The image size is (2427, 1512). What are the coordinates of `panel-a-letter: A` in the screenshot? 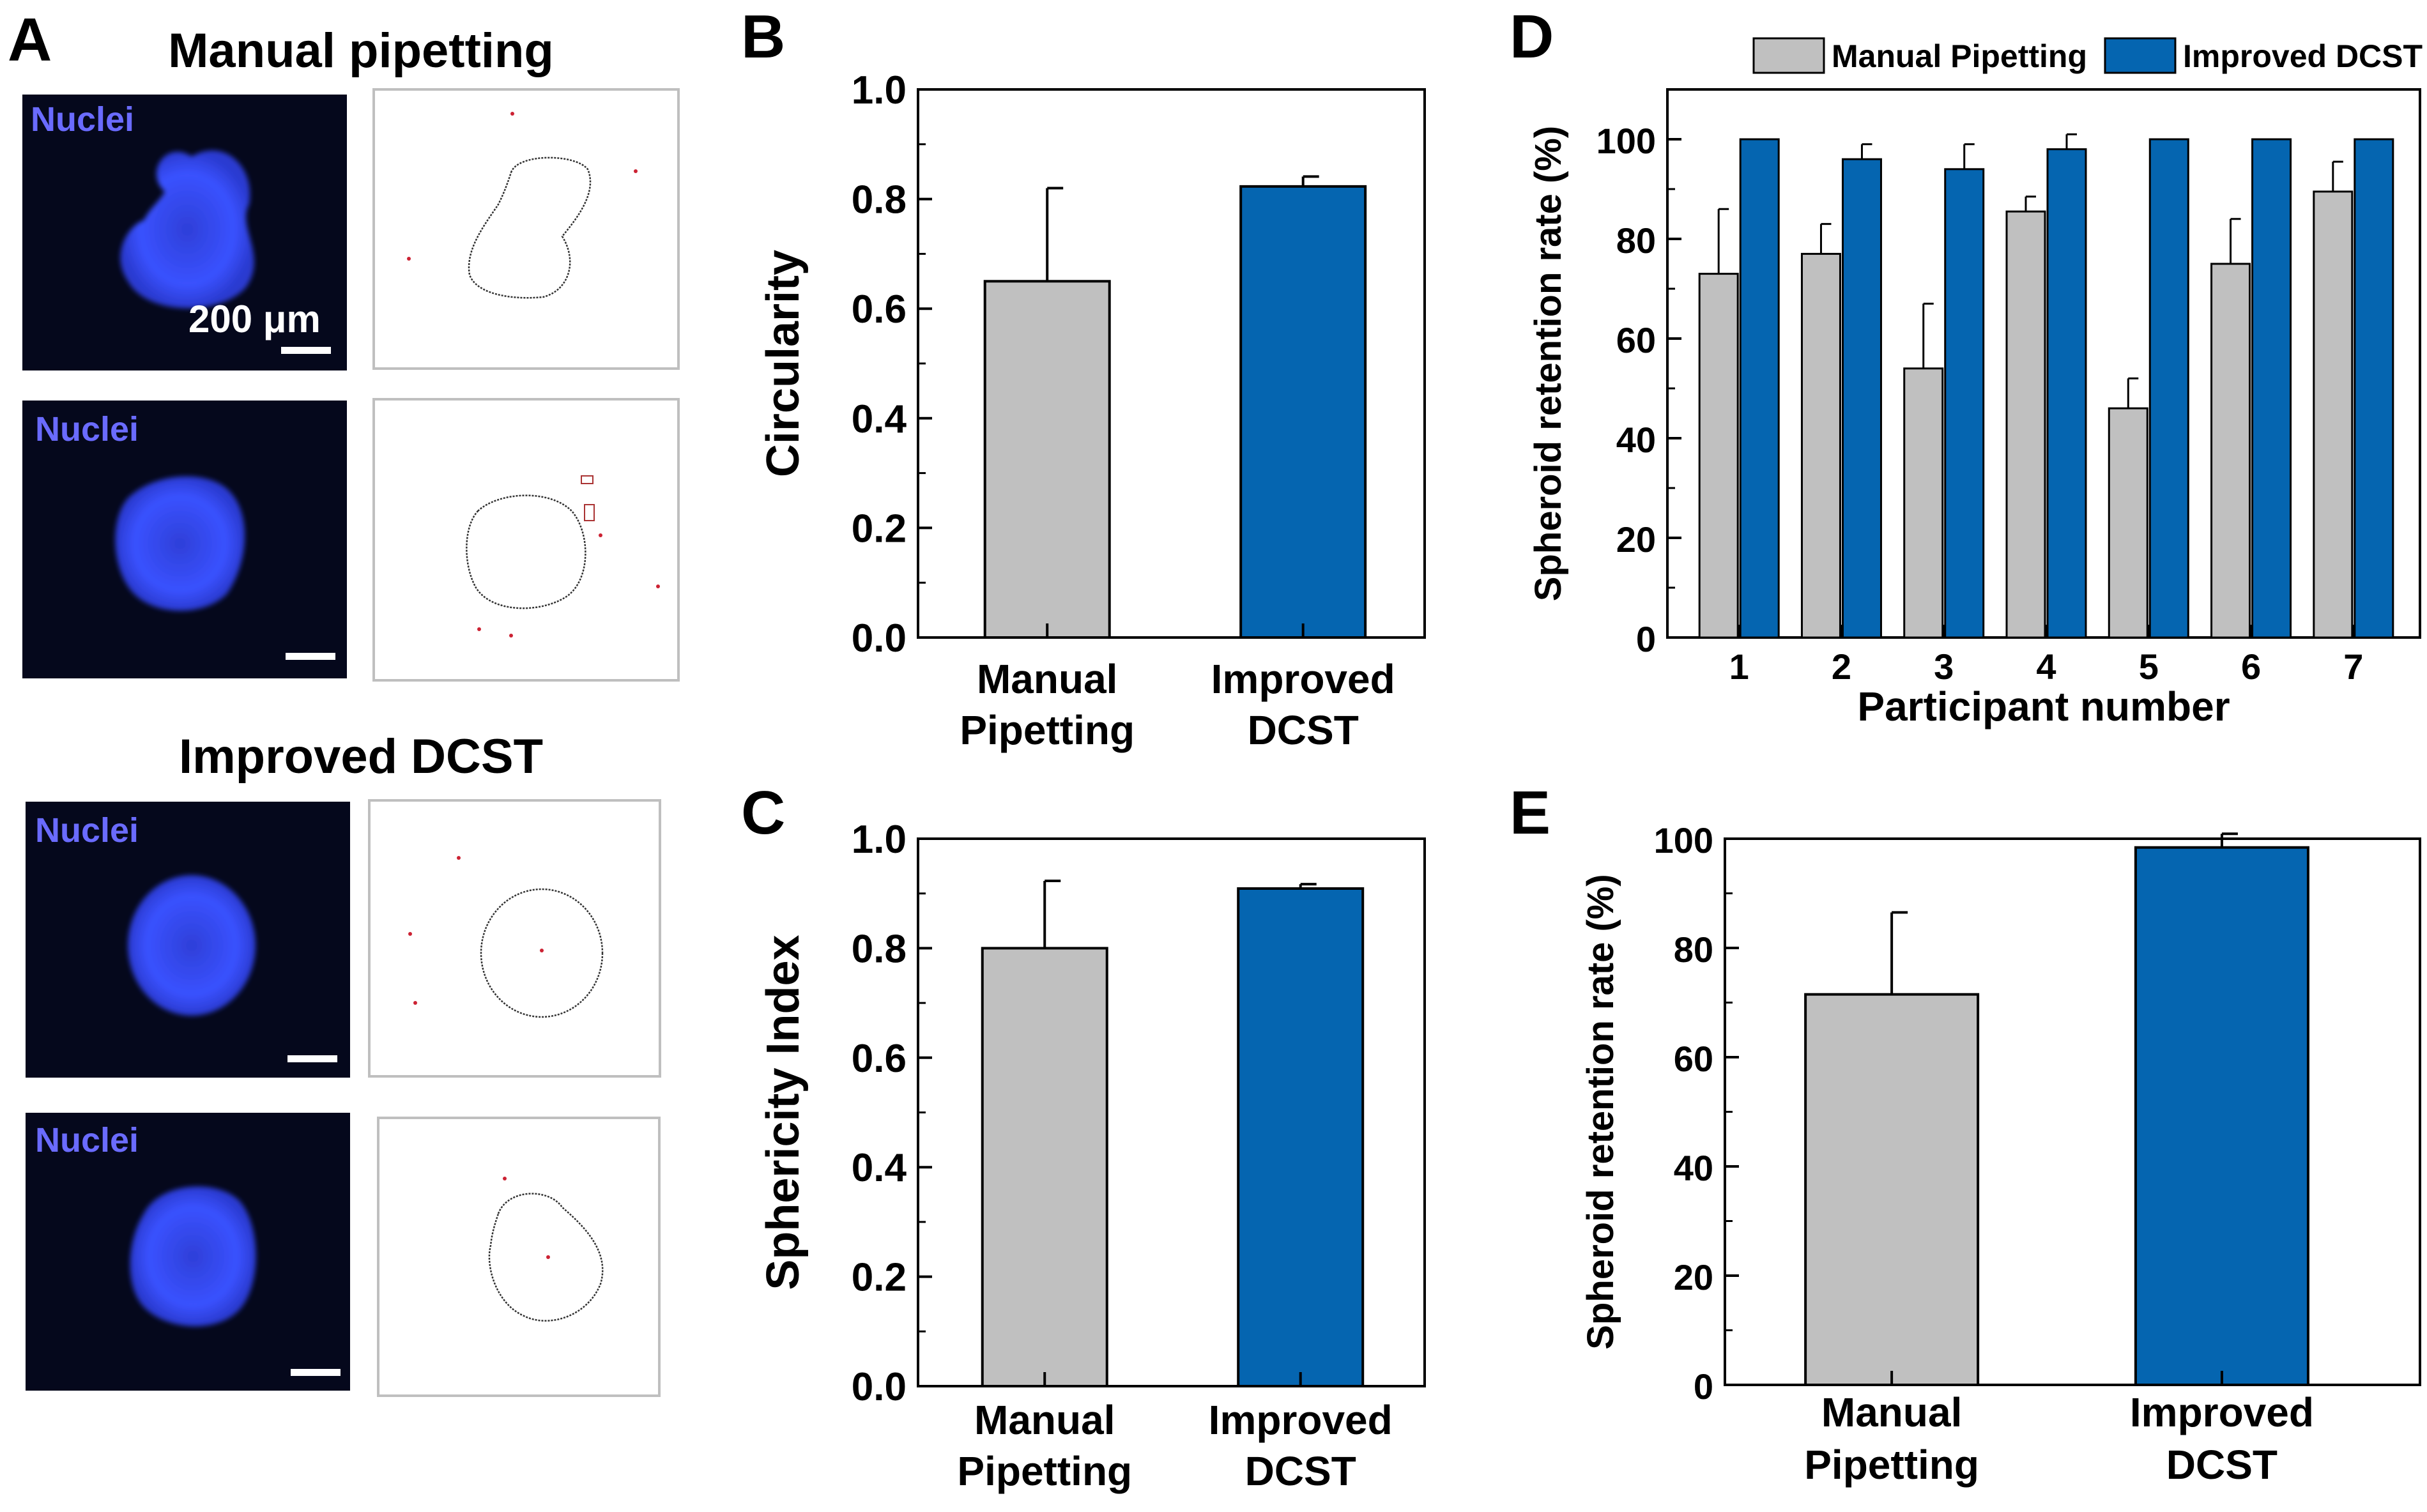 It's located at (30, 40).